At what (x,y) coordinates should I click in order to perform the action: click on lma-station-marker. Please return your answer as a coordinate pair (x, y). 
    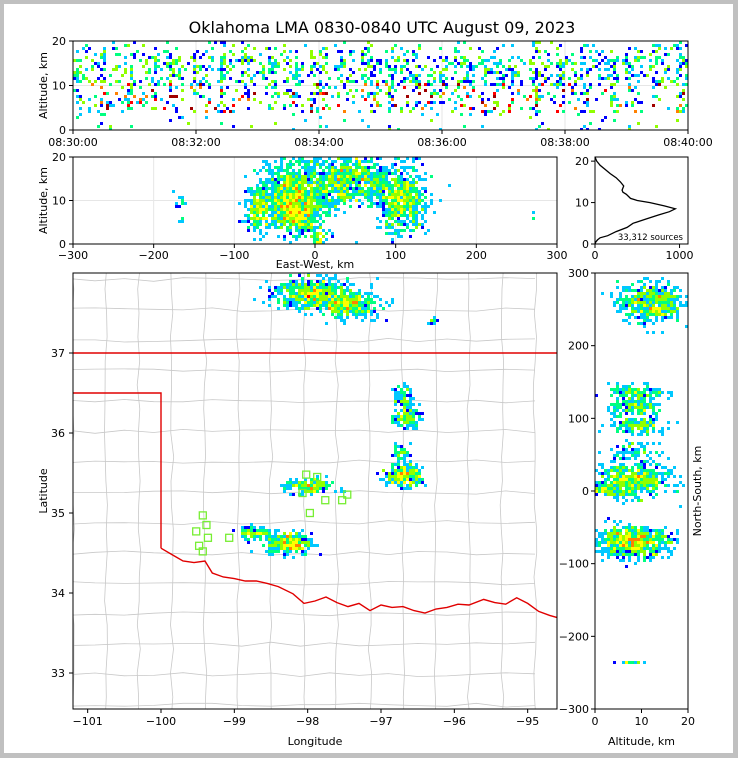
    Looking at the image, I should click on (310, 513).